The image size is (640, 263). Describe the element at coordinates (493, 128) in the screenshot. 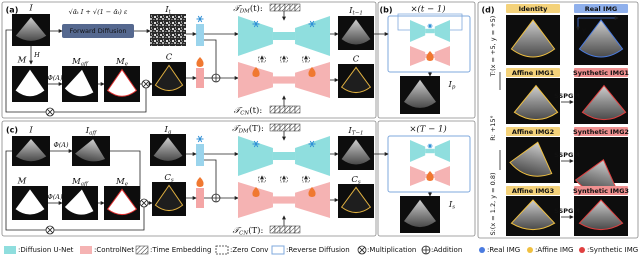

I see `transform-label: R: +15°` at that location.